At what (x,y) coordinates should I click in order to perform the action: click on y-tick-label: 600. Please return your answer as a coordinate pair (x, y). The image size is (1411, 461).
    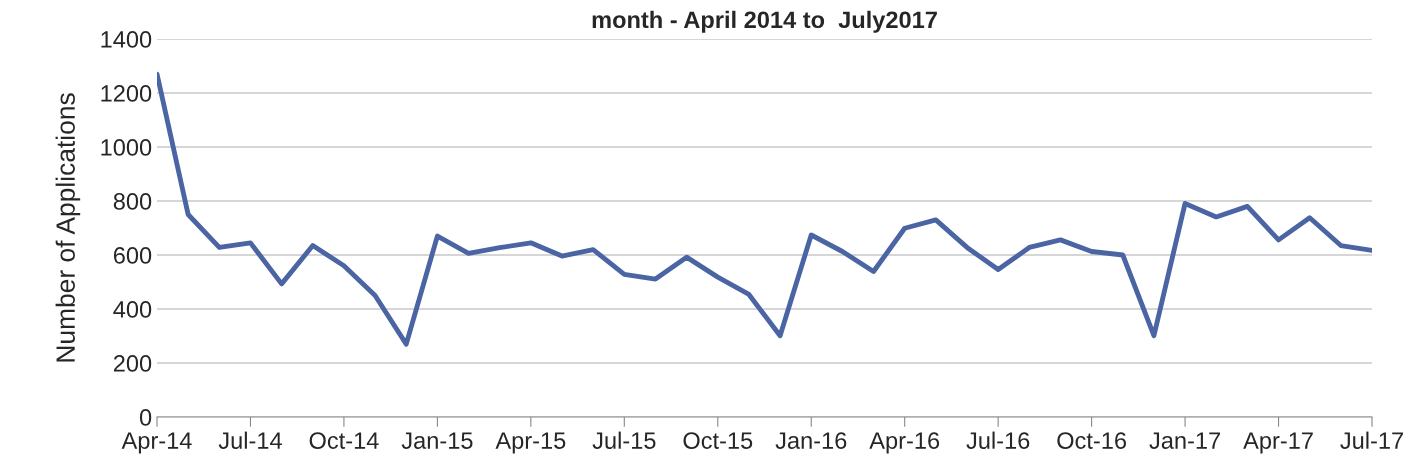
    Looking at the image, I should click on (132, 255).